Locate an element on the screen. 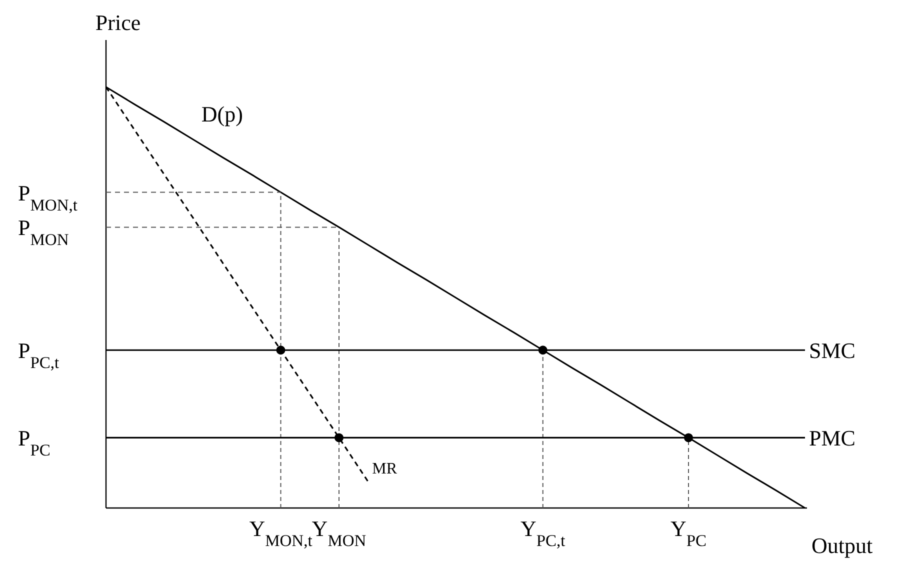  text: P$_{PC}$ is located at coordinates (34, 443).